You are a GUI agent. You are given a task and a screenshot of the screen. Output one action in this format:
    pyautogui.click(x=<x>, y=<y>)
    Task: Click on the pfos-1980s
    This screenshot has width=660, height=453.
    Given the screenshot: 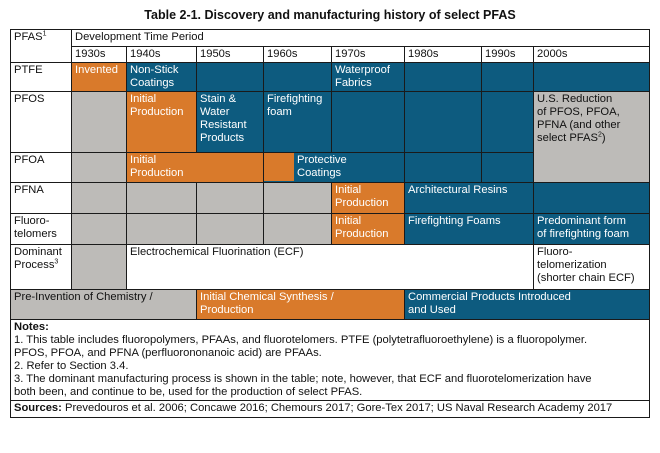 What is the action you would take?
    pyautogui.click(x=443, y=122)
    